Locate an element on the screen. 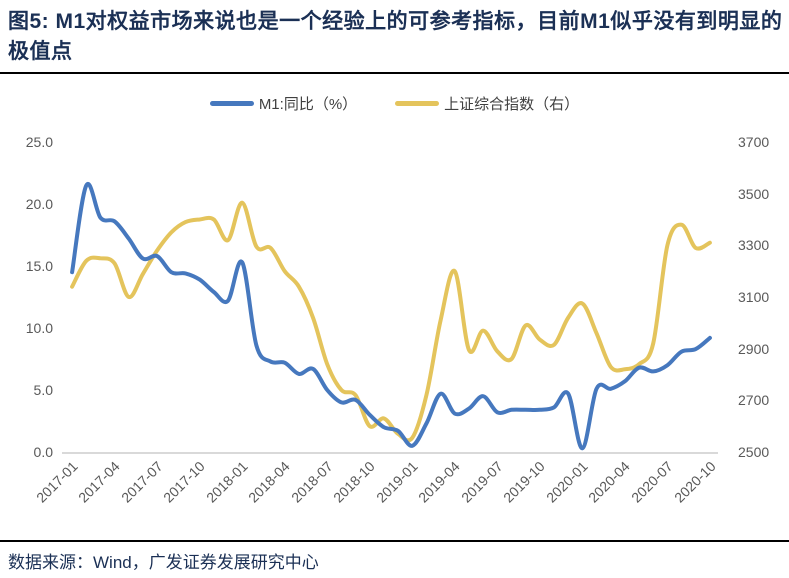  y-tick-label: 2900 is located at coordinates (754, 348).